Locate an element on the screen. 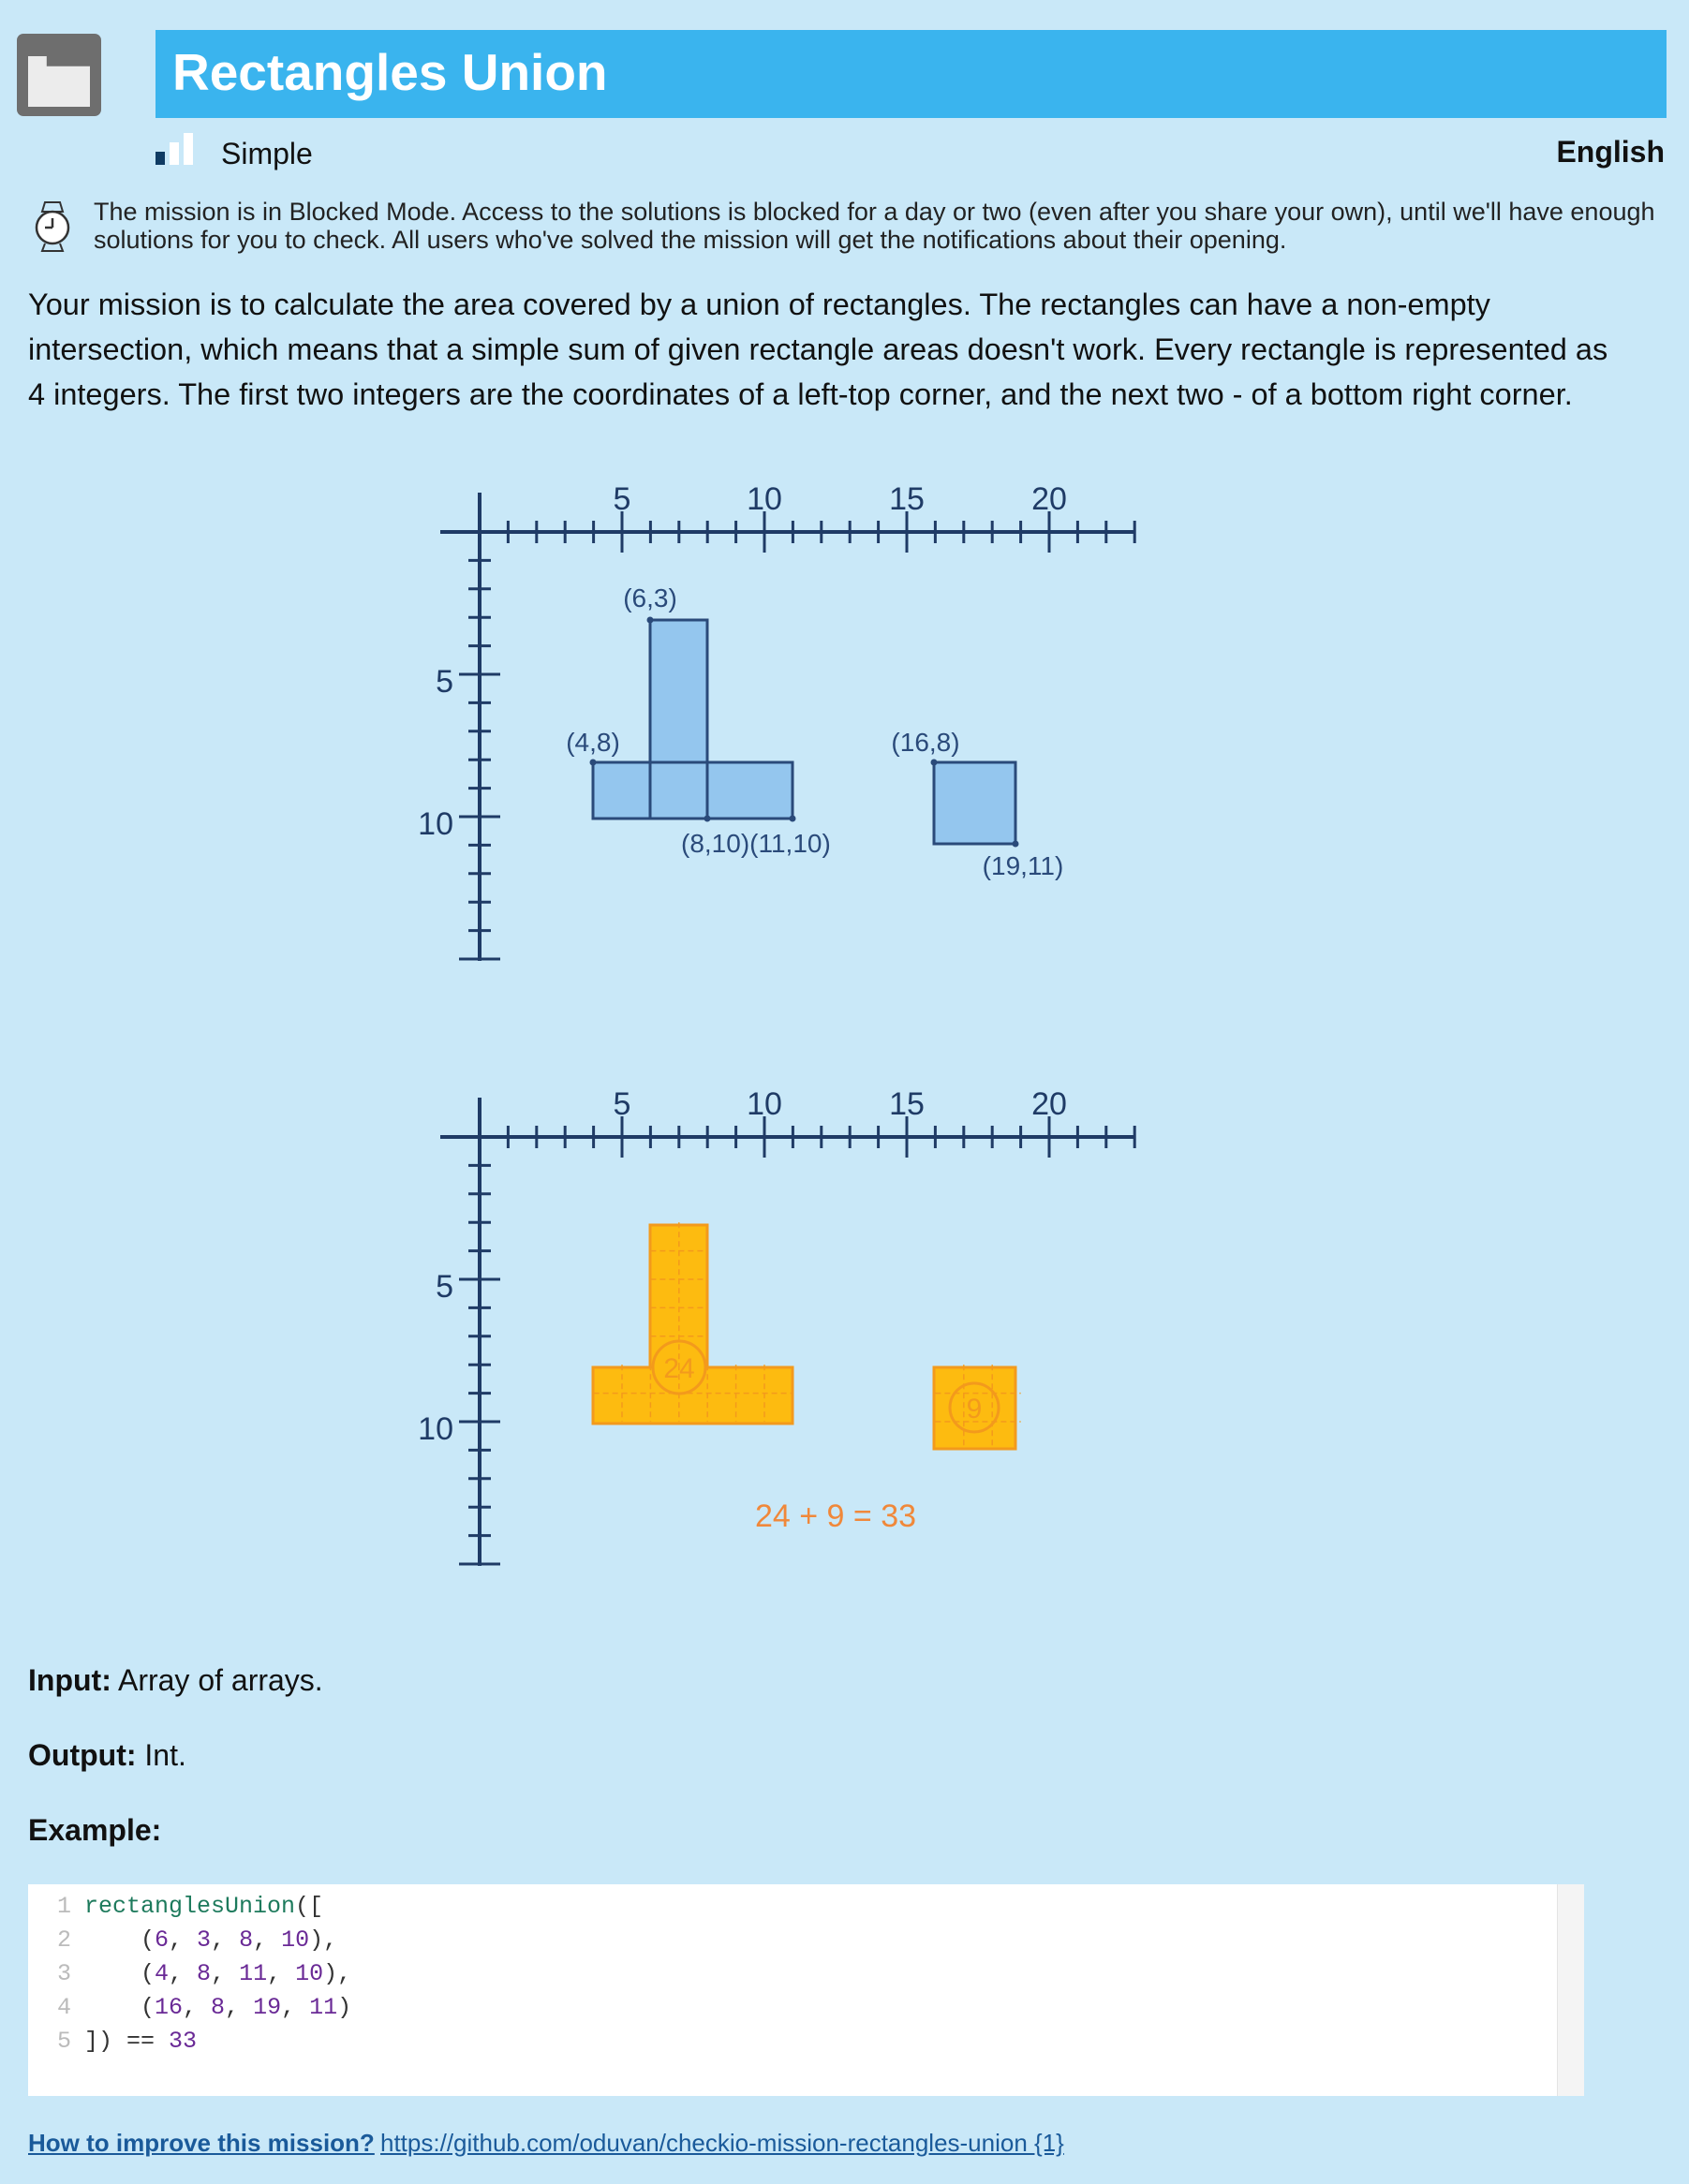 Image resolution: width=1689 pixels, height=2184 pixels. code-line: 1 rectanglesUnion([ is located at coordinates (190, 1906).